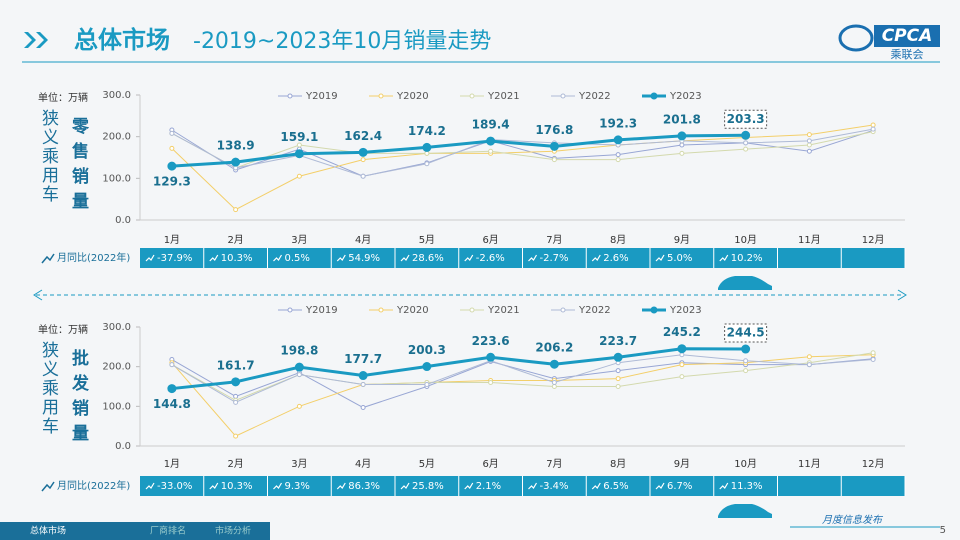 The width and height of the screenshot is (960, 540). What do you see at coordinates (297, 258) in the screenshot?
I see `yoy-value: 0.5%` at bounding box center [297, 258].